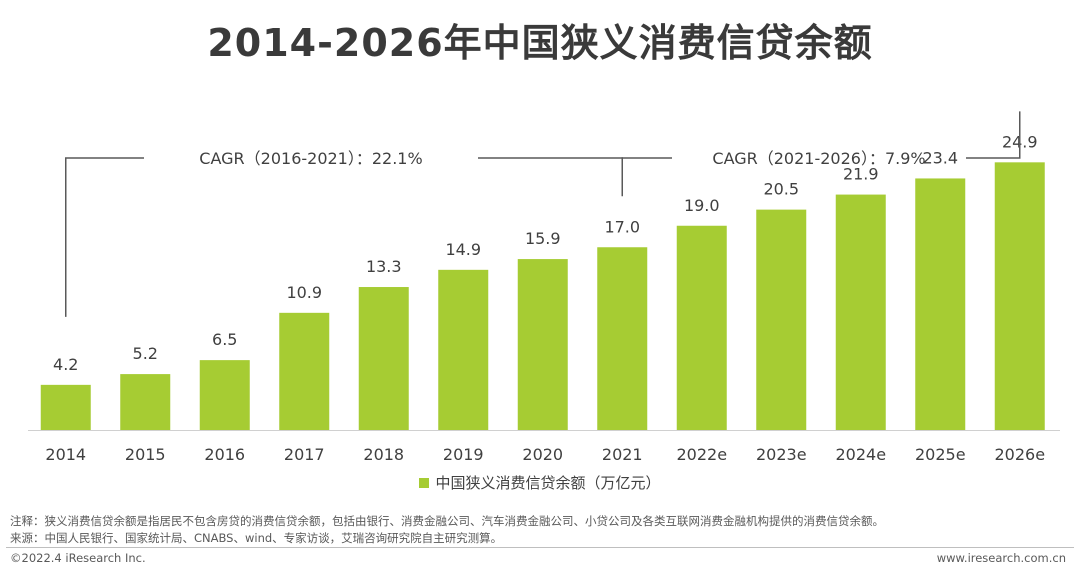  What do you see at coordinates (781, 454) in the screenshot?
I see `x-tick-label: 2023e` at bounding box center [781, 454].